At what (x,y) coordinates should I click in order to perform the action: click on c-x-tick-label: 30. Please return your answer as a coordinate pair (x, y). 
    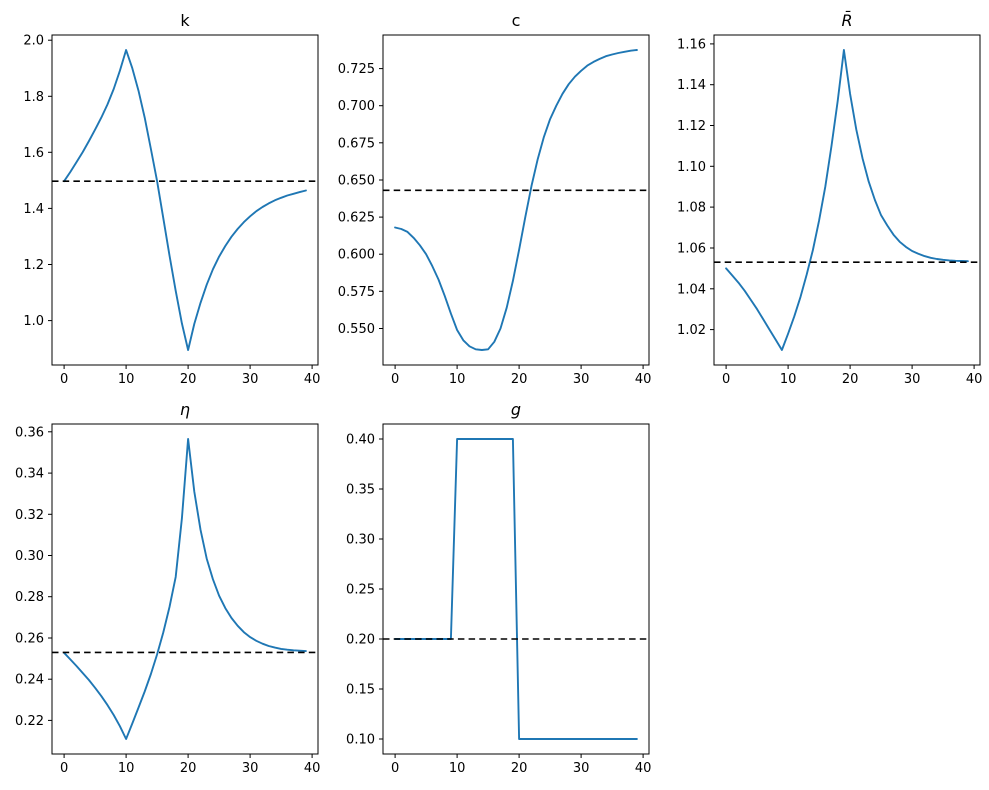
    Looking at the image, I should click on (581, 379).